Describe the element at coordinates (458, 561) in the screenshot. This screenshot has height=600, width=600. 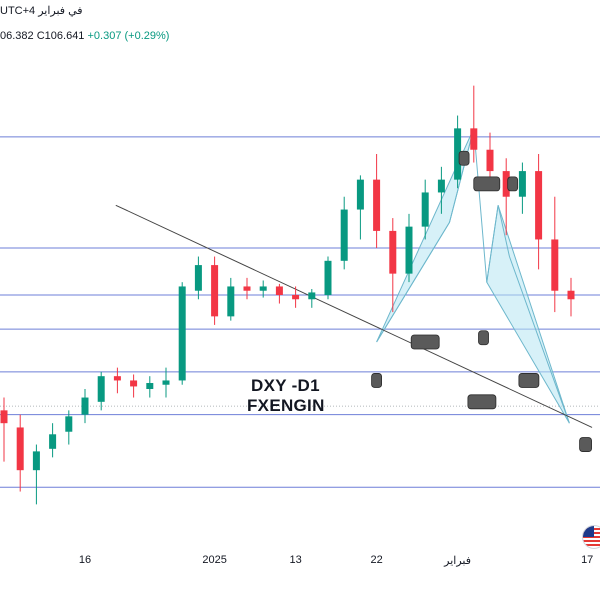
I see `x-axis-tick-label: فبراير` at that location.